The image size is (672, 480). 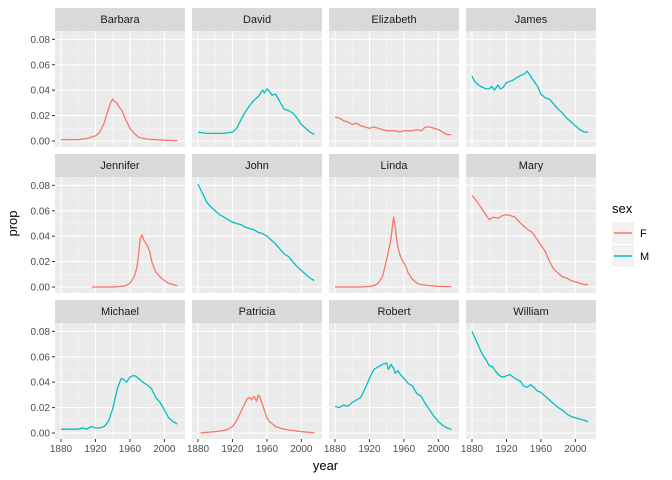 What do you see at coordinates (256, 232) in the screenshot?
I see `series-line-john` at bounding box center [256, 232].